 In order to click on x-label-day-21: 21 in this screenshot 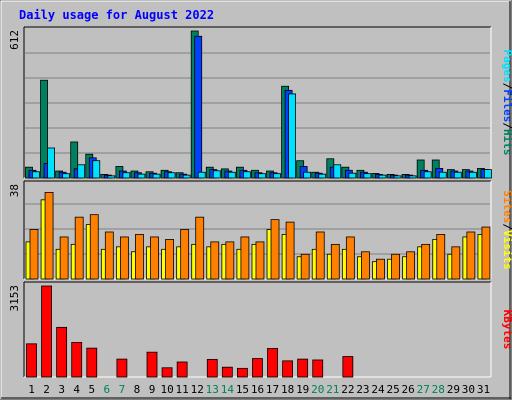, I will do `click(332, 389)`.